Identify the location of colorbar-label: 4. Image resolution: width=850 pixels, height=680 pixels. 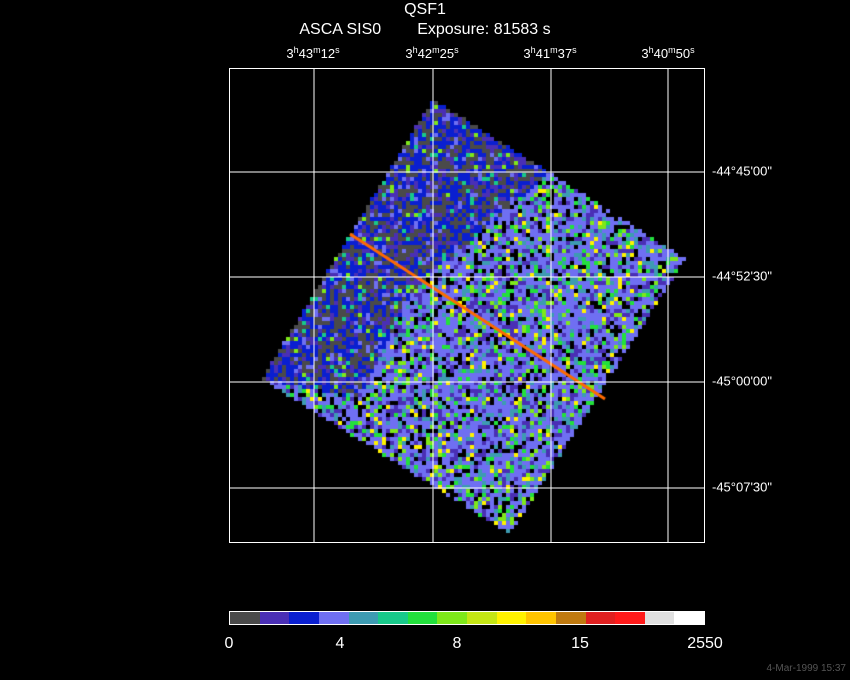
(340, 643).